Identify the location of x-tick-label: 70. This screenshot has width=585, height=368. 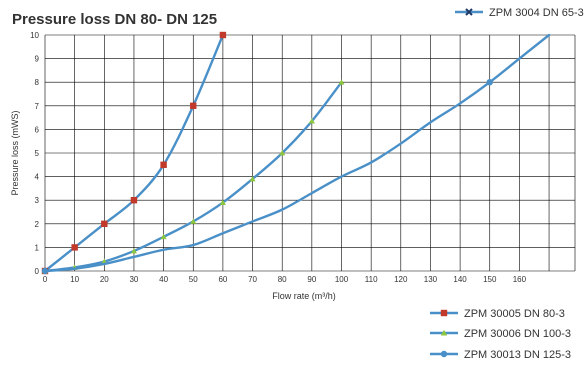
(252, 279).